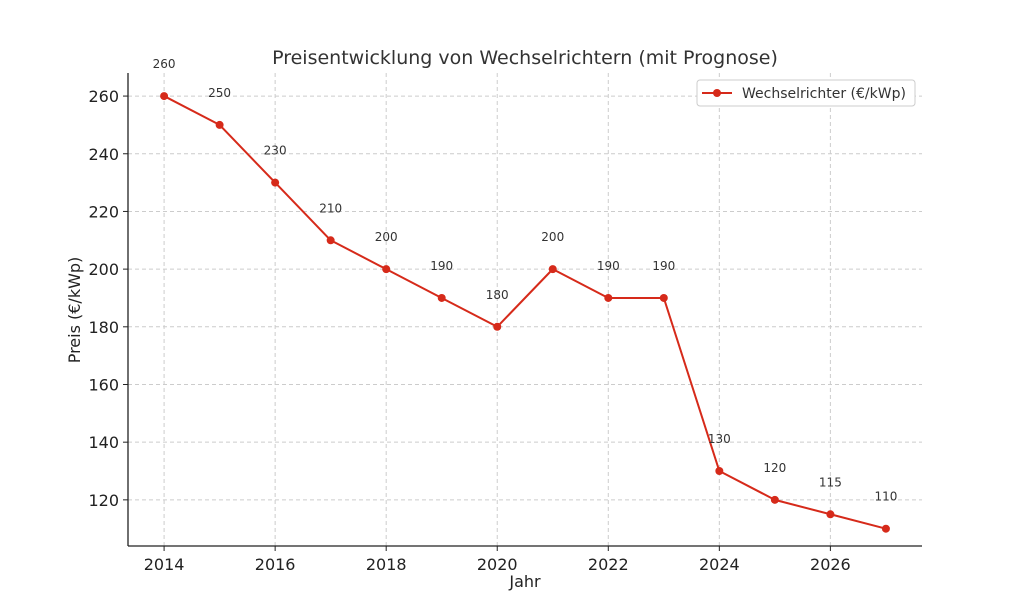 This screenshot has width=1024, height=614. What do you see at coordinates (824, 94) in the screenshot?
I see `legend-entry: Wechselrichter (€/kWp)` at bounding box center [824, 94].